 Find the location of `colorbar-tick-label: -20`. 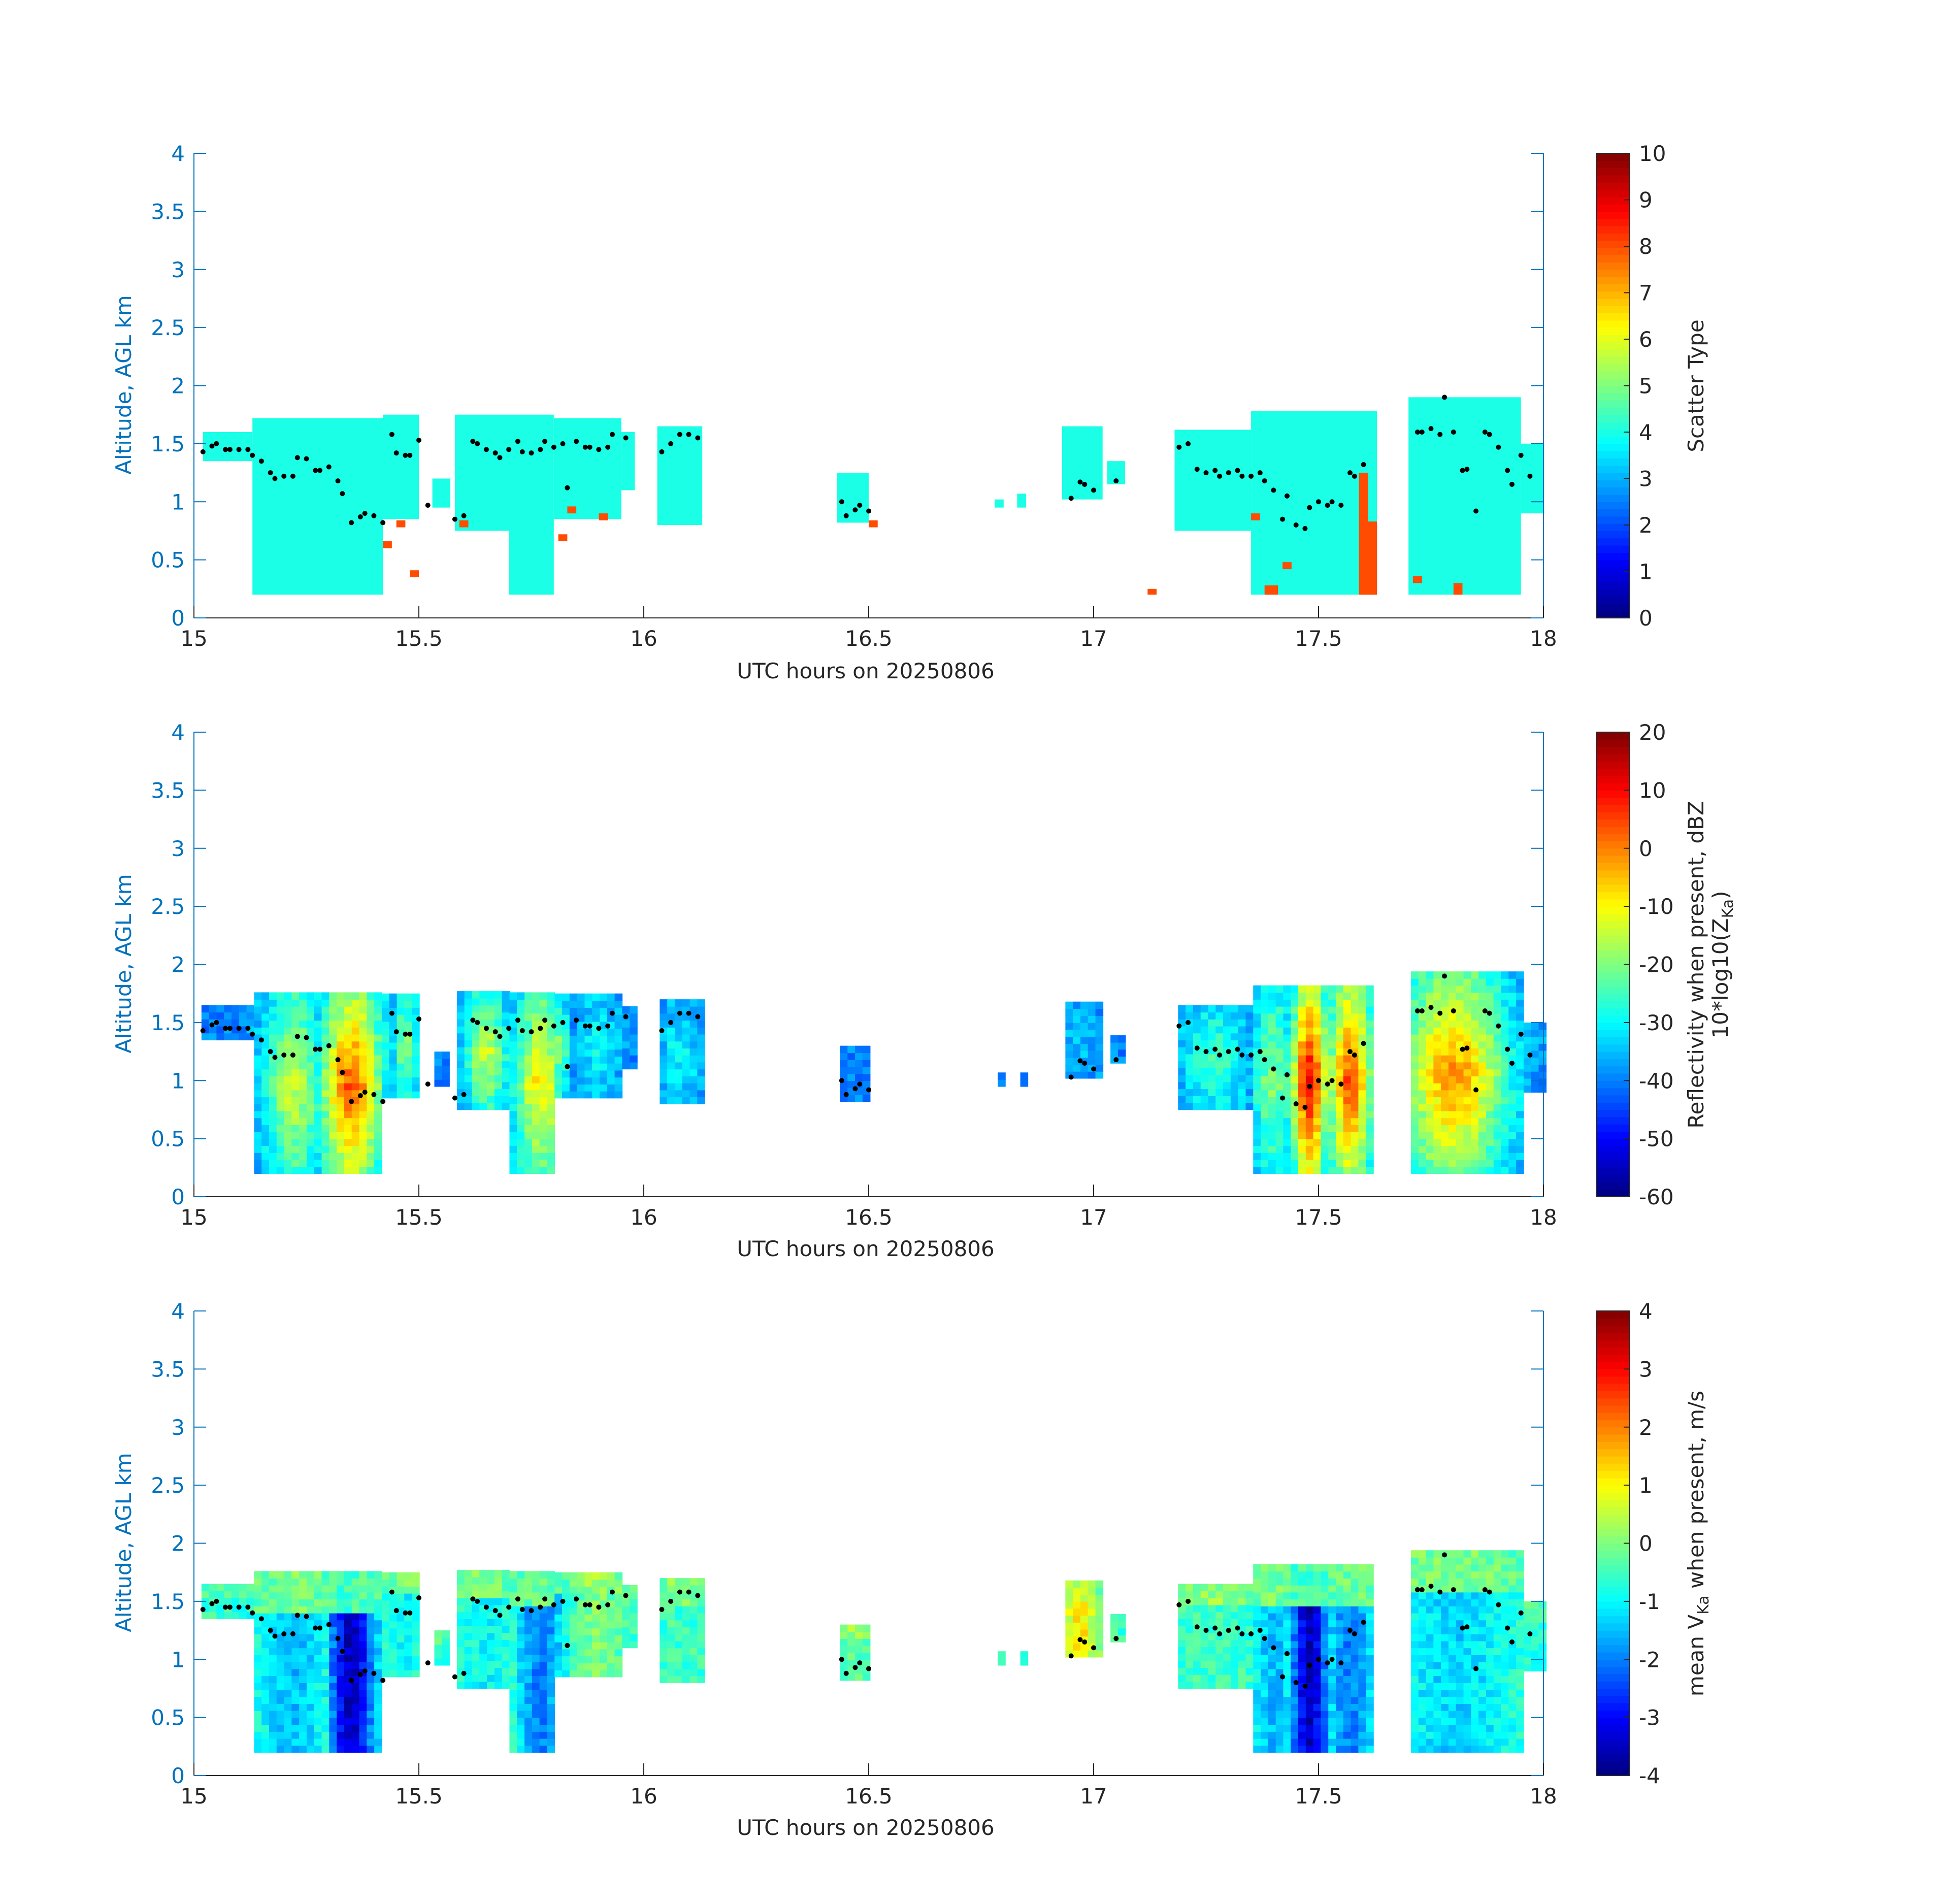

colorbar-tick-label: -20 is located at coordinates (1656, 965).